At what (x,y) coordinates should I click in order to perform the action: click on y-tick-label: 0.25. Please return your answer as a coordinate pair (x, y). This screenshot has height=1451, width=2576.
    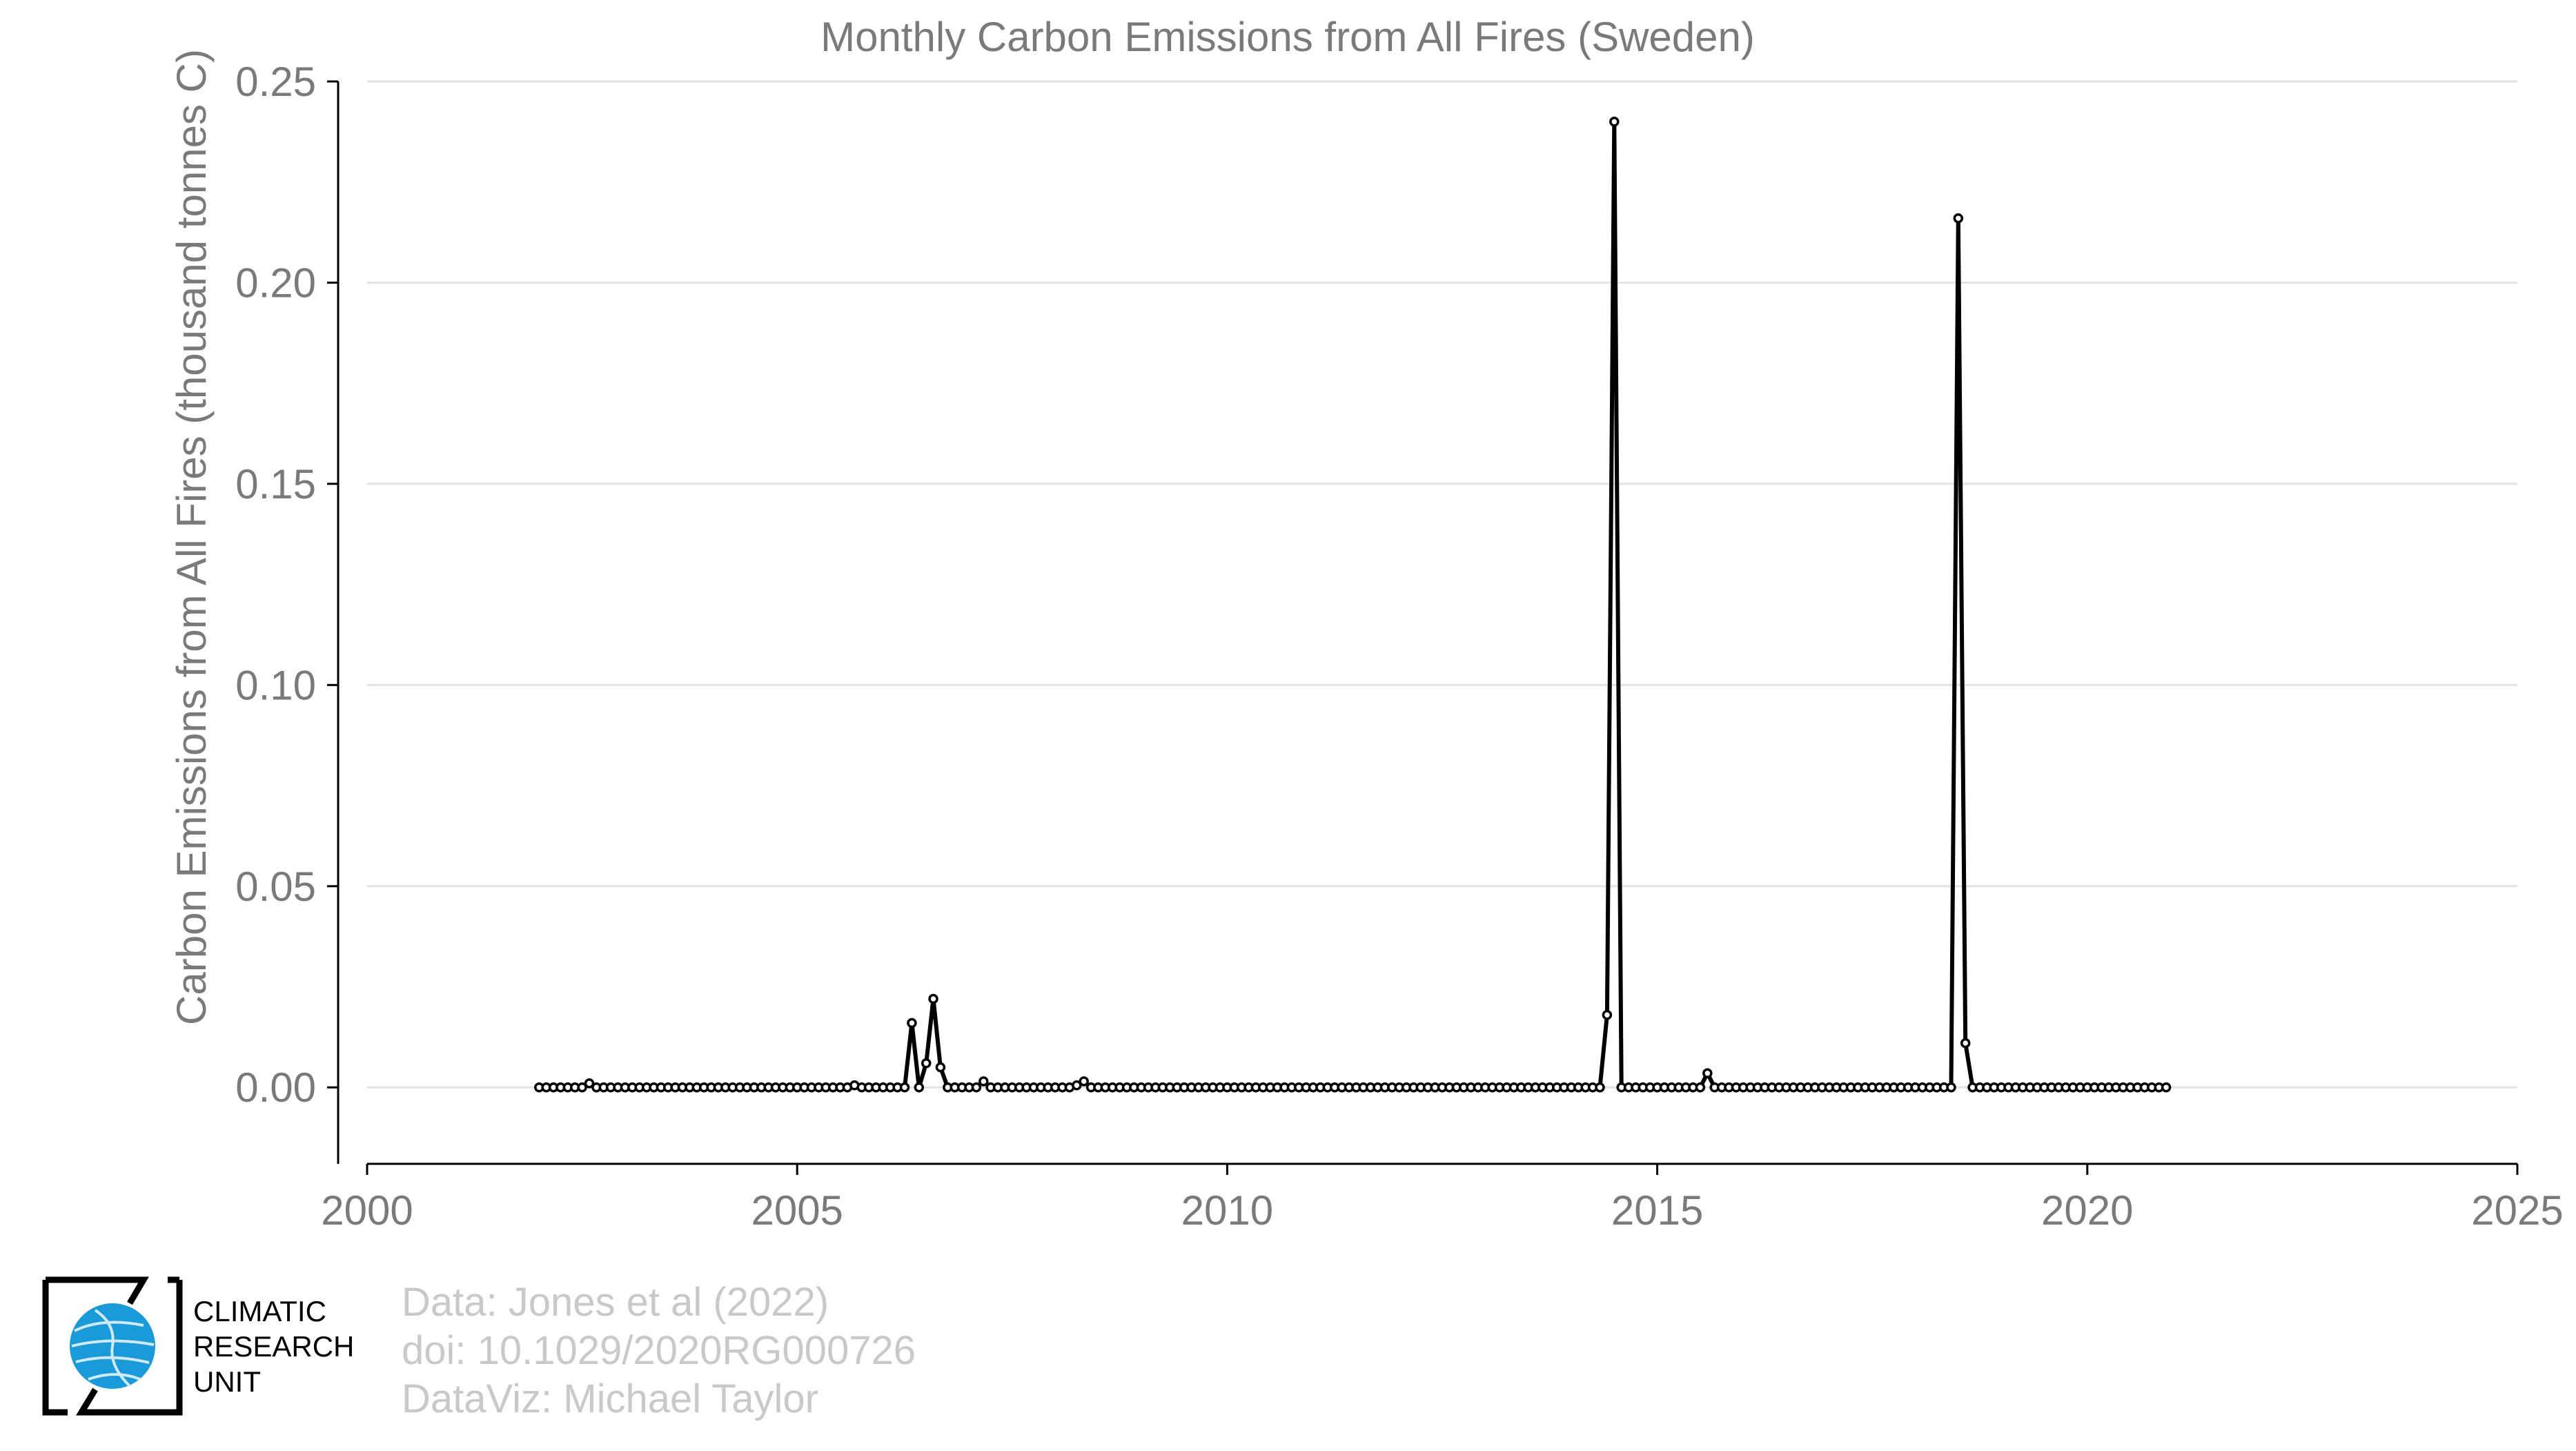
    Looking at the image, I should click on (275, 82).